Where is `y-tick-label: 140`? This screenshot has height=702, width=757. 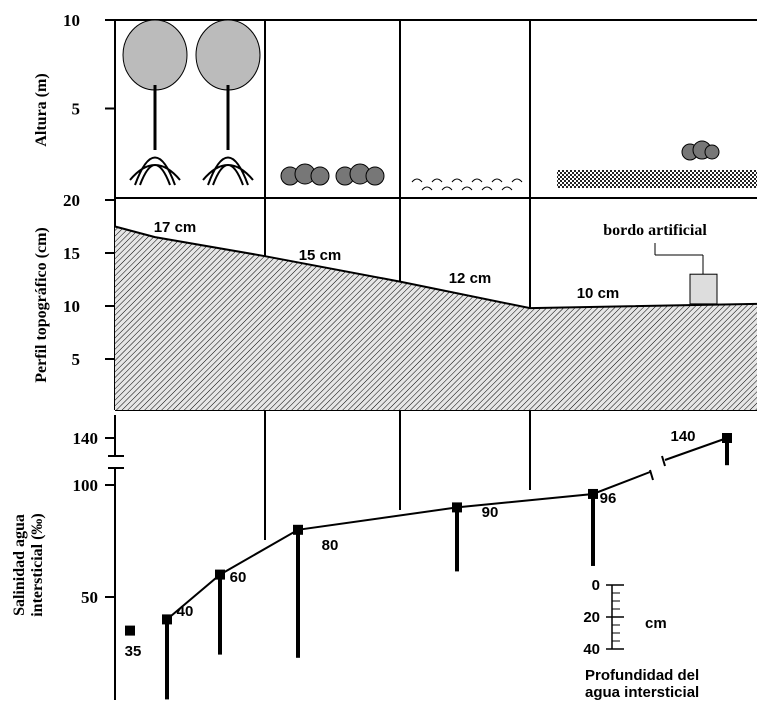 y-tick-label: 140 is located at coordinates (86, 438).